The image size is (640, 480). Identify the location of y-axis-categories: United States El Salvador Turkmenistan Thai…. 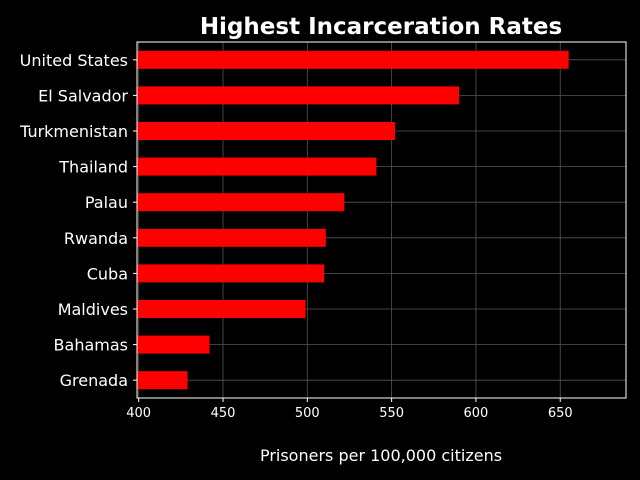
(73, 220).